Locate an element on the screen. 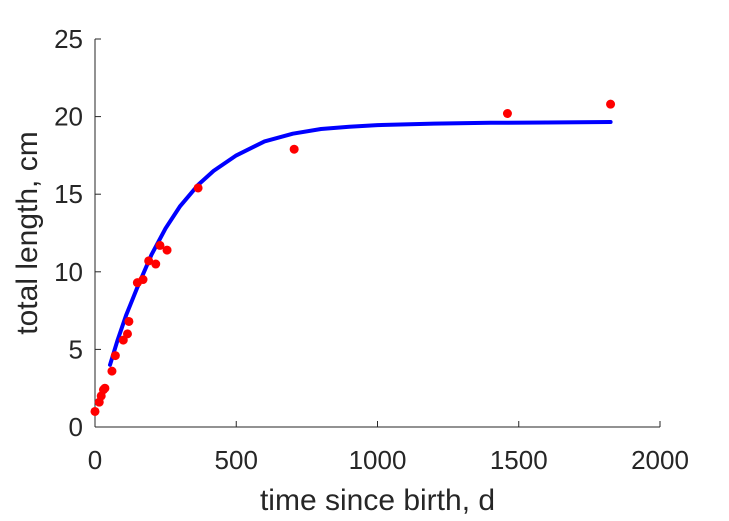 This screenshot has height=521, width=729. x-tick-label: 1000 is located at coordinates (378, 460).